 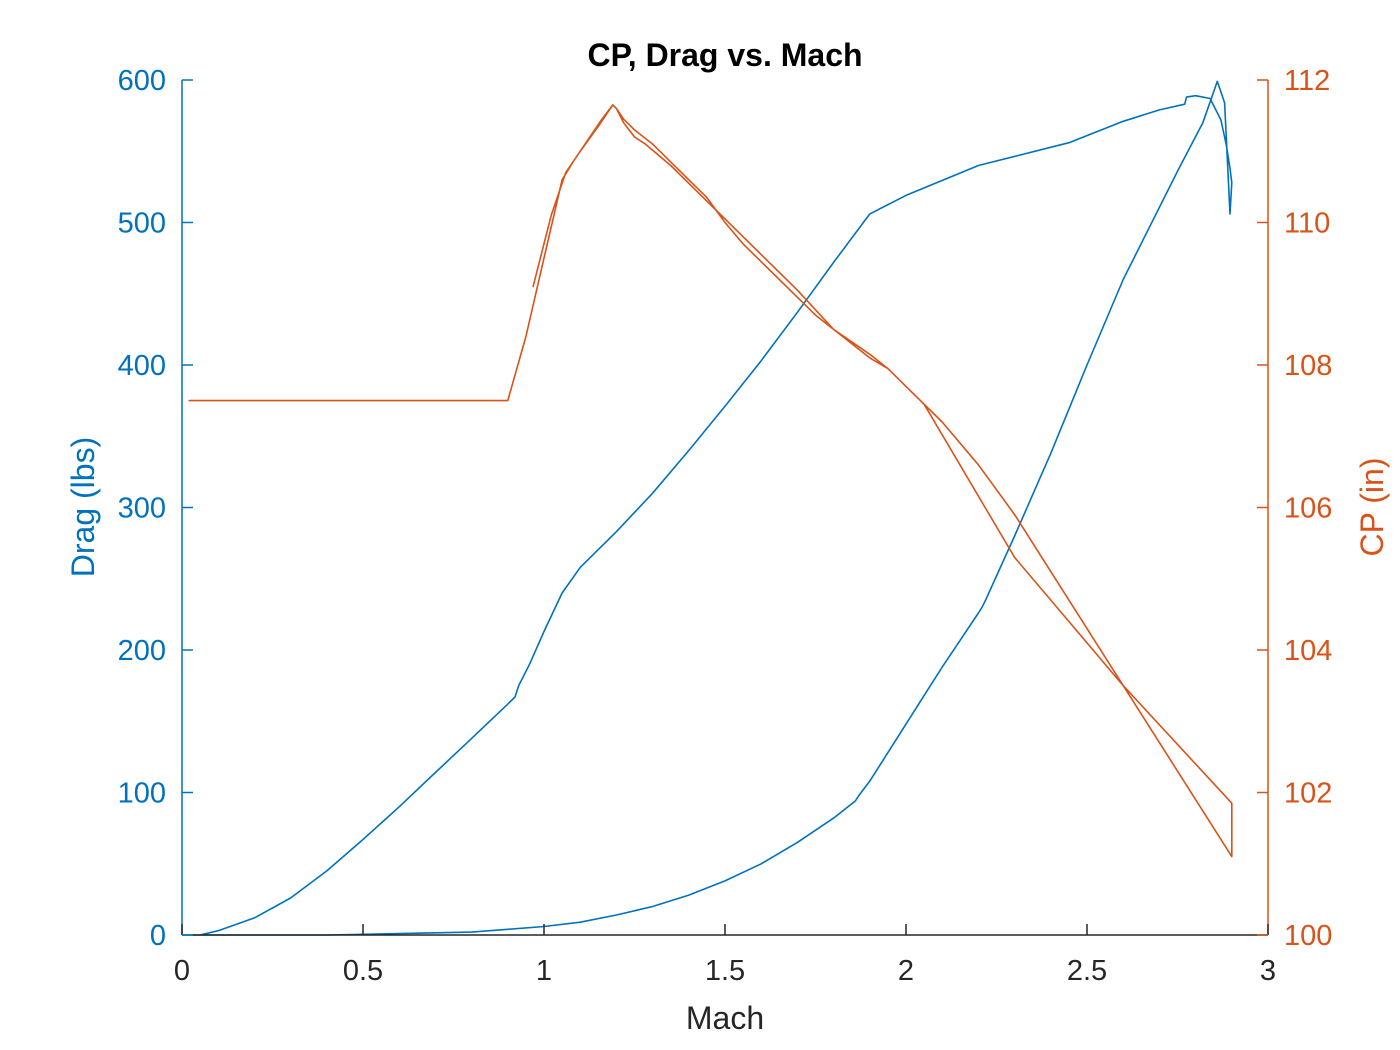 What do you see at coordinates (1308, 366) in the screenshot?
I see `right-y-tick-label: 108` at bounding box center [1308, 366].